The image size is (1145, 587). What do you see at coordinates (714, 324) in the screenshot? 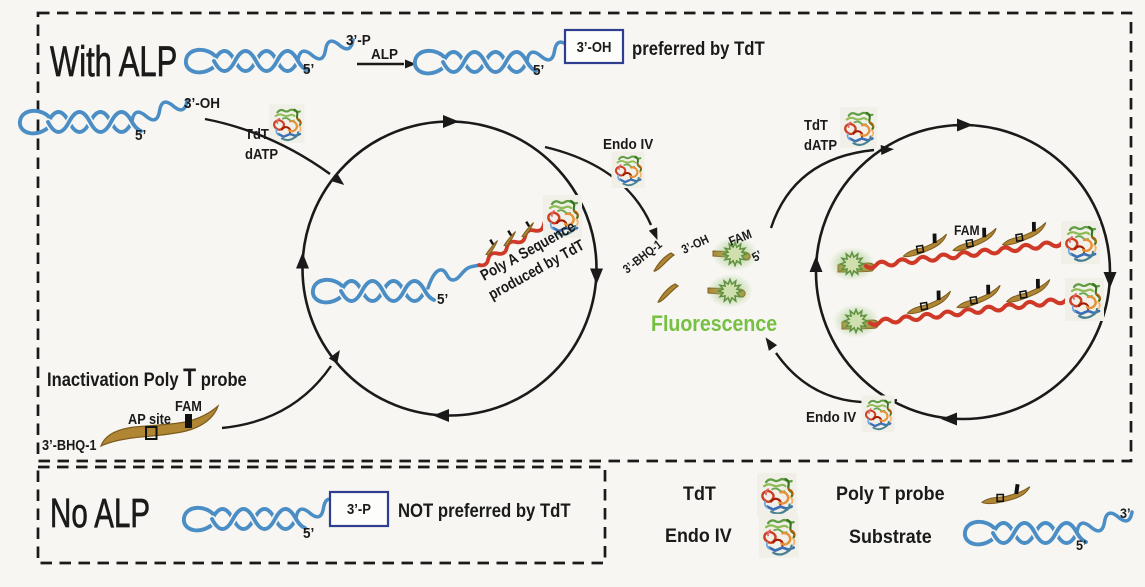
I see `svg-text: Fluorescence` at bounding box center [714, 324].